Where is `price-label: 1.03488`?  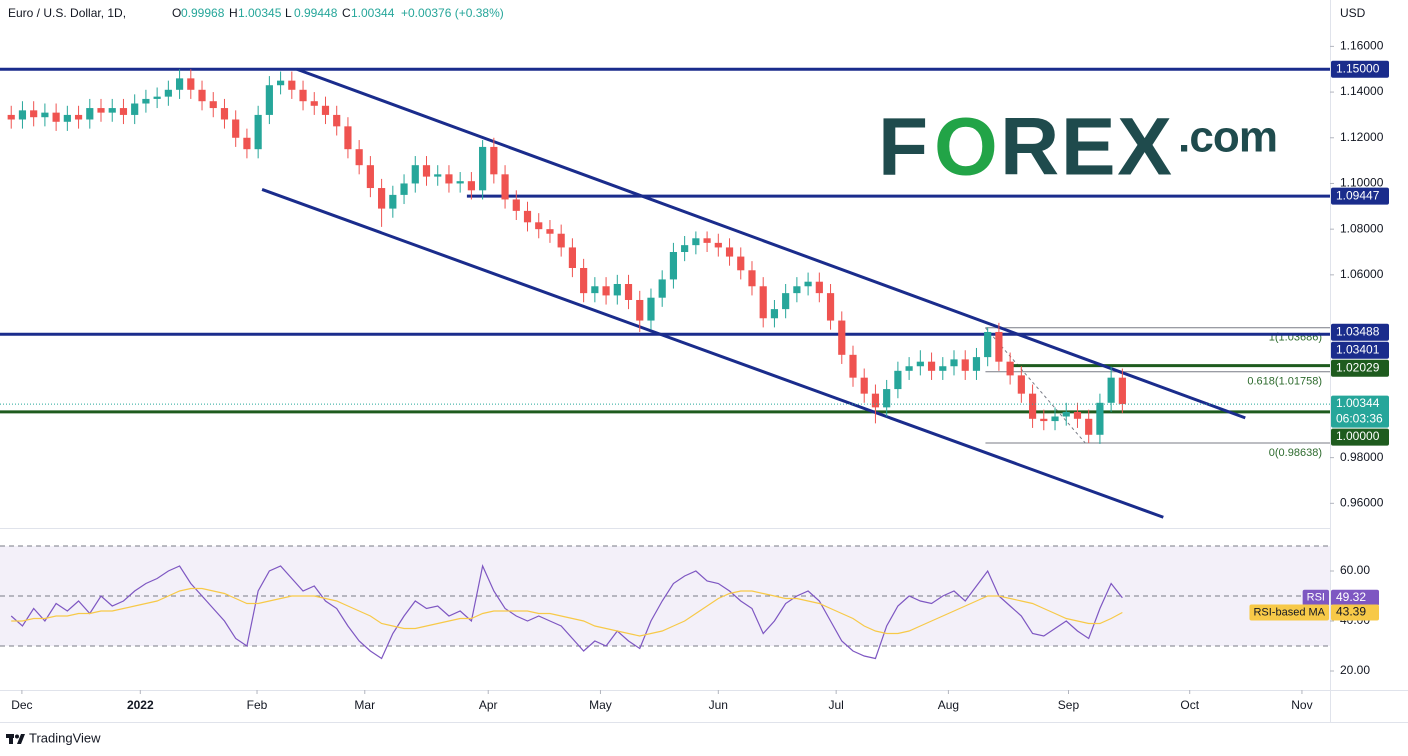
price-label: 1.03488 is located at coordinates (1358, 331).